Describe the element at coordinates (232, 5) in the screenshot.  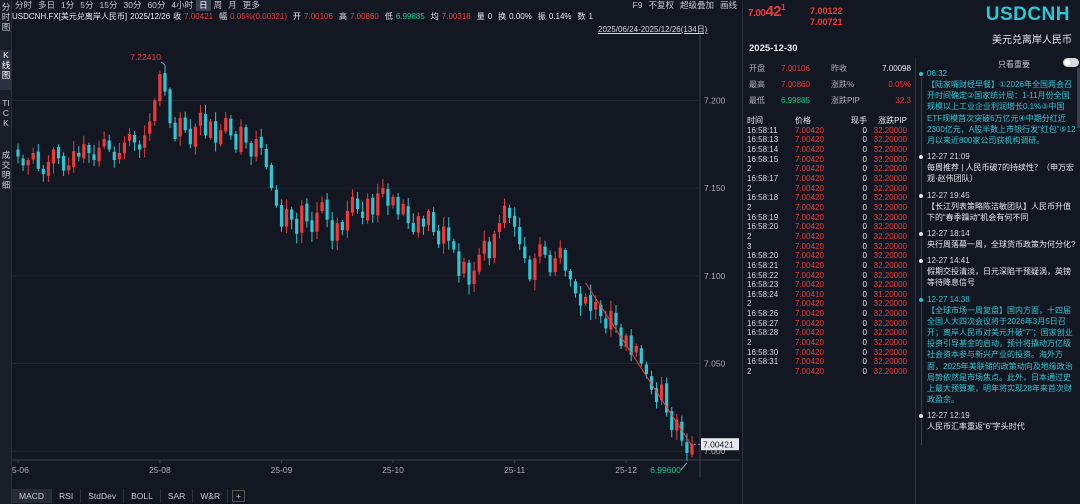
I see `period-month: 月` at that location.